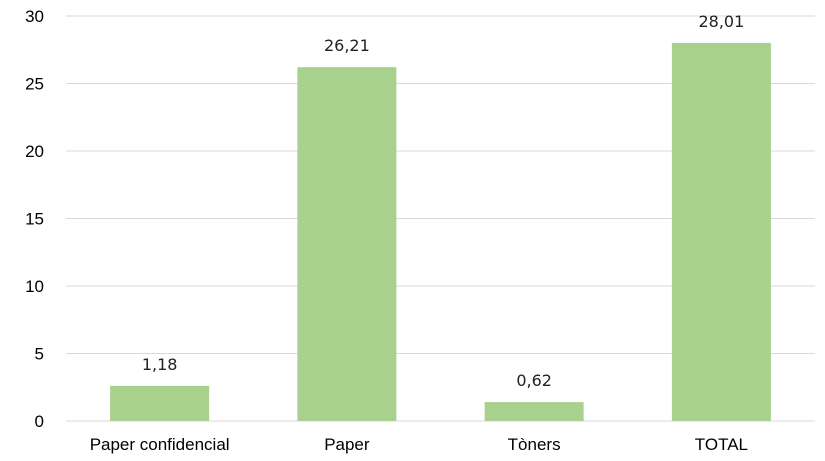 Image resolution: width=825 pixels, height=461 pixels. Describe the element at coordinates (34, 286) in the screenshot. I see `y-tick-label: 10` at that location.